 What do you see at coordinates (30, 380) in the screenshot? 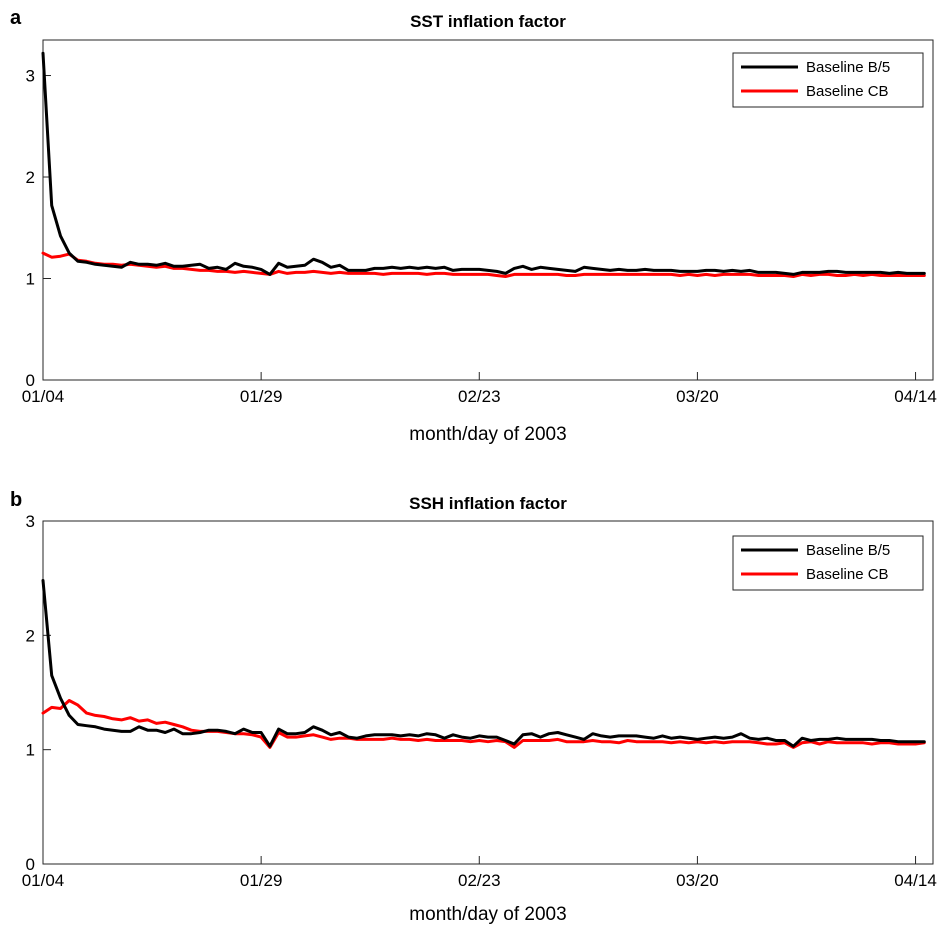
I see `y-tick-label-a-0: 0` at bounding box center [30, 380].